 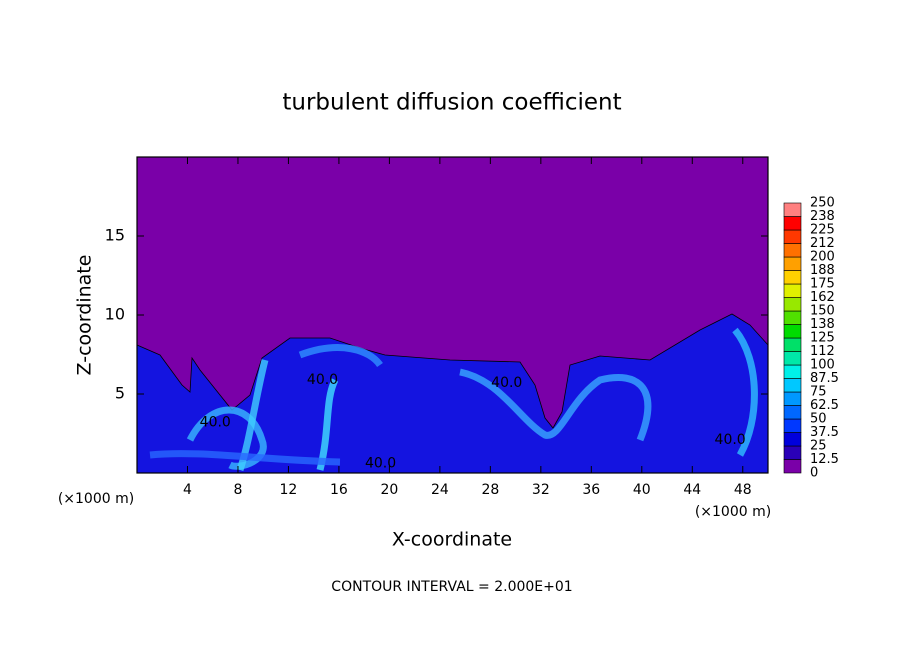 I want to click on x-tick-label: 24, so click(x=440, y=490).